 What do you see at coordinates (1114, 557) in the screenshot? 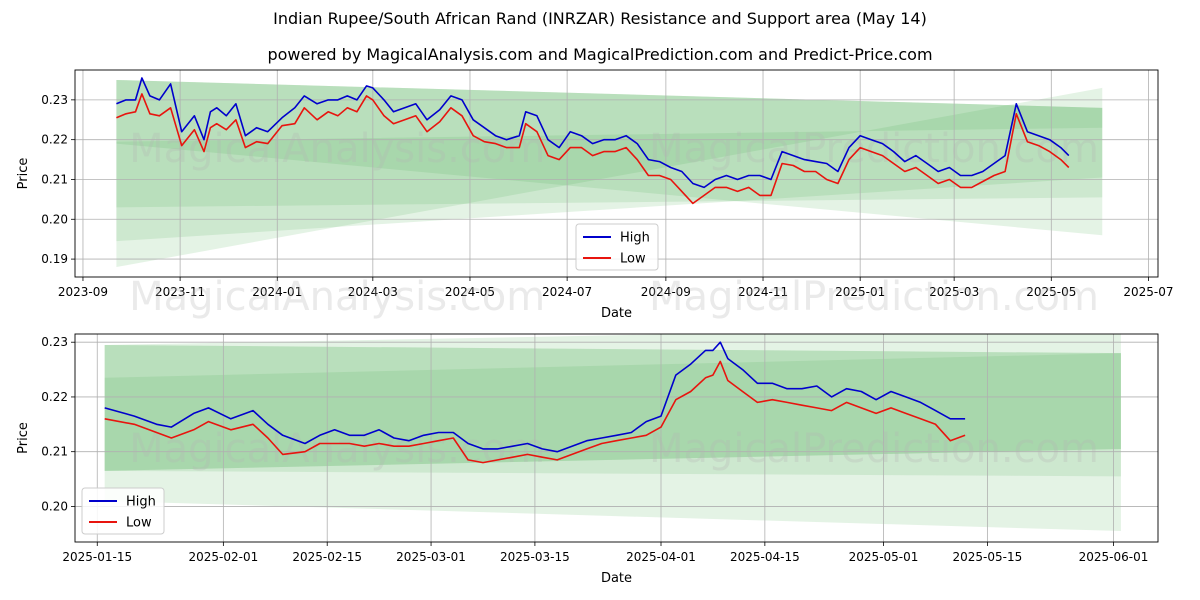
I see `x-tick-label: 2025-06-01` at bounding box center [1114, 557].